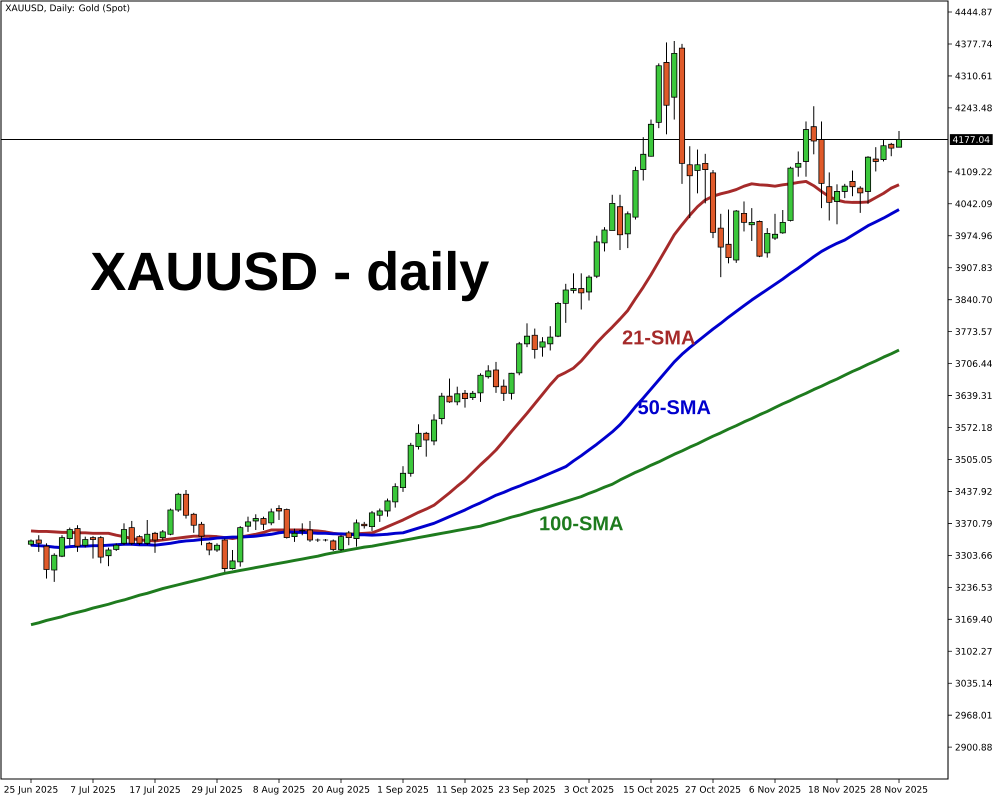  What do you see at coordinates (278, 790) in the screenshot?
I see `x-tick-label: 8 Aug 2025` at bounding box center [278, 790].